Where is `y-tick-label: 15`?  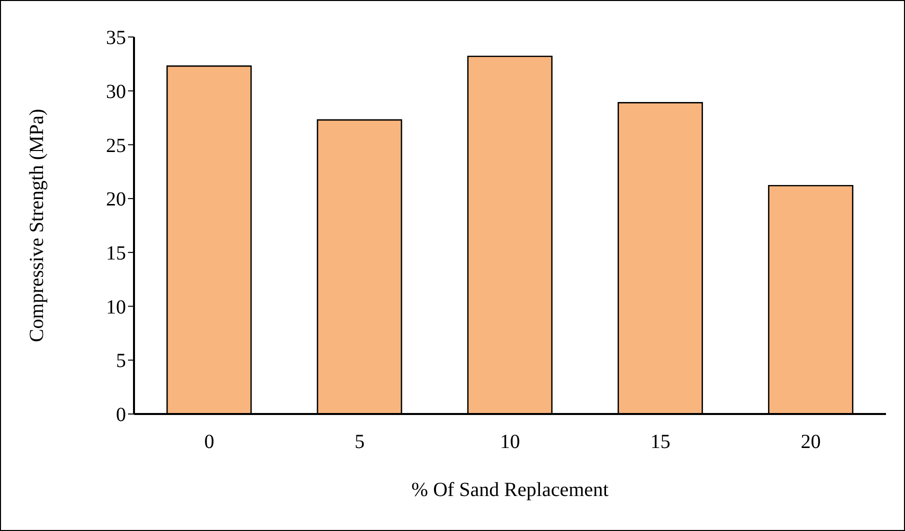
y-tick-label: 15 is located at coordinates (116, 253).